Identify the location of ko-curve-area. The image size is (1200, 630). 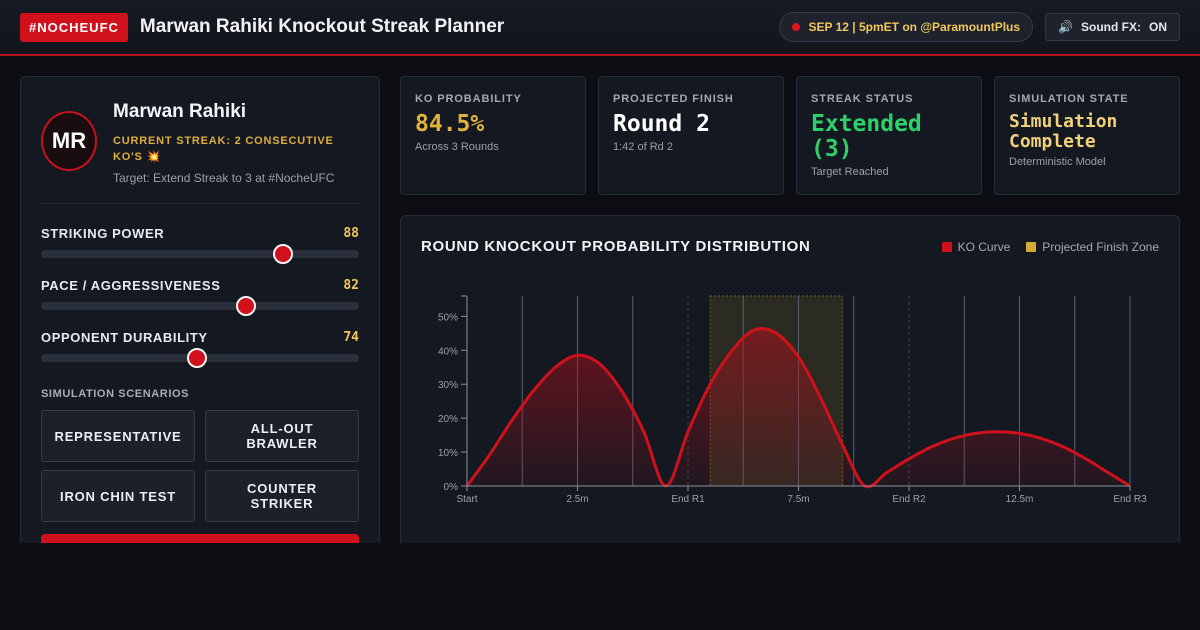
(798, 407).